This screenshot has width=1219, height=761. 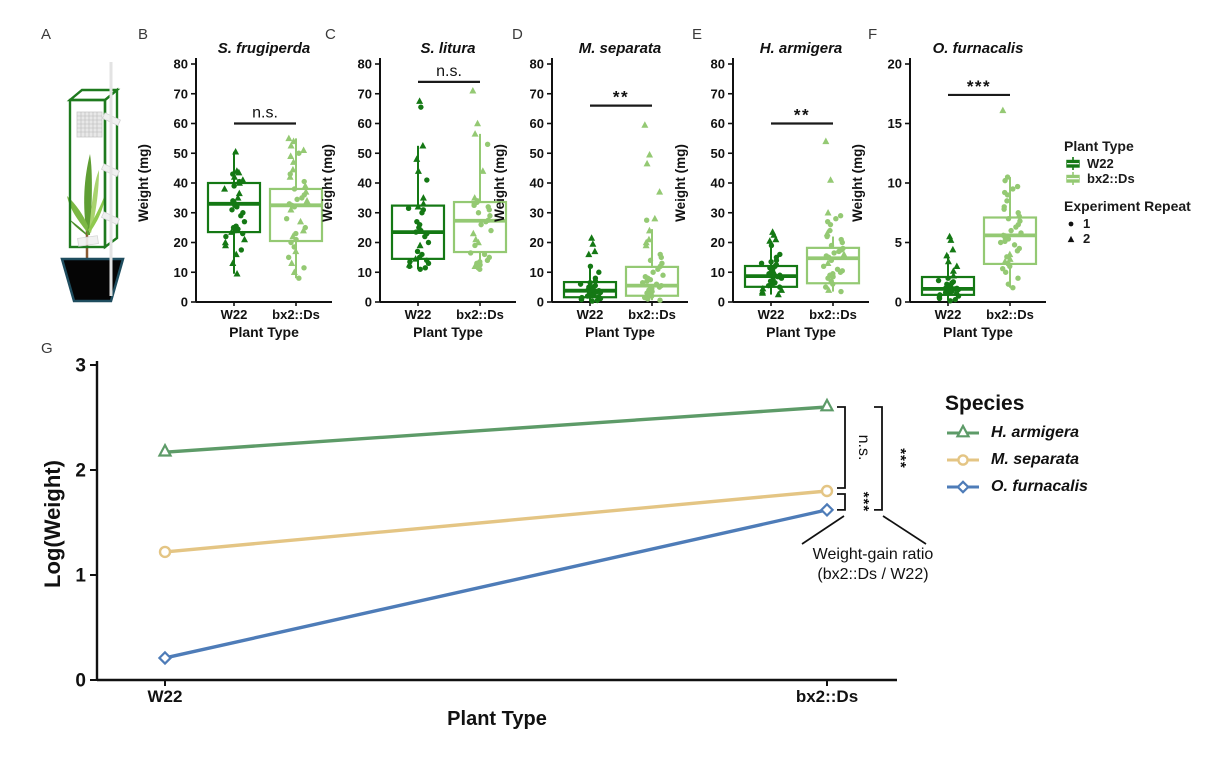 What do you see at coordinates (718, 93) in the screenshot?
I see `y-tick-label: 70` at bounding box center [718, 93].